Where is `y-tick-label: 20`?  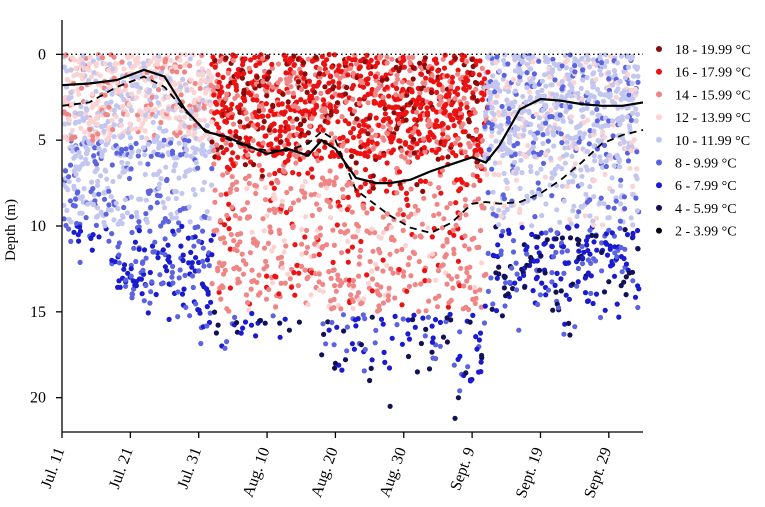
y-tick-label: 20 is located at coordinates (38, 398).